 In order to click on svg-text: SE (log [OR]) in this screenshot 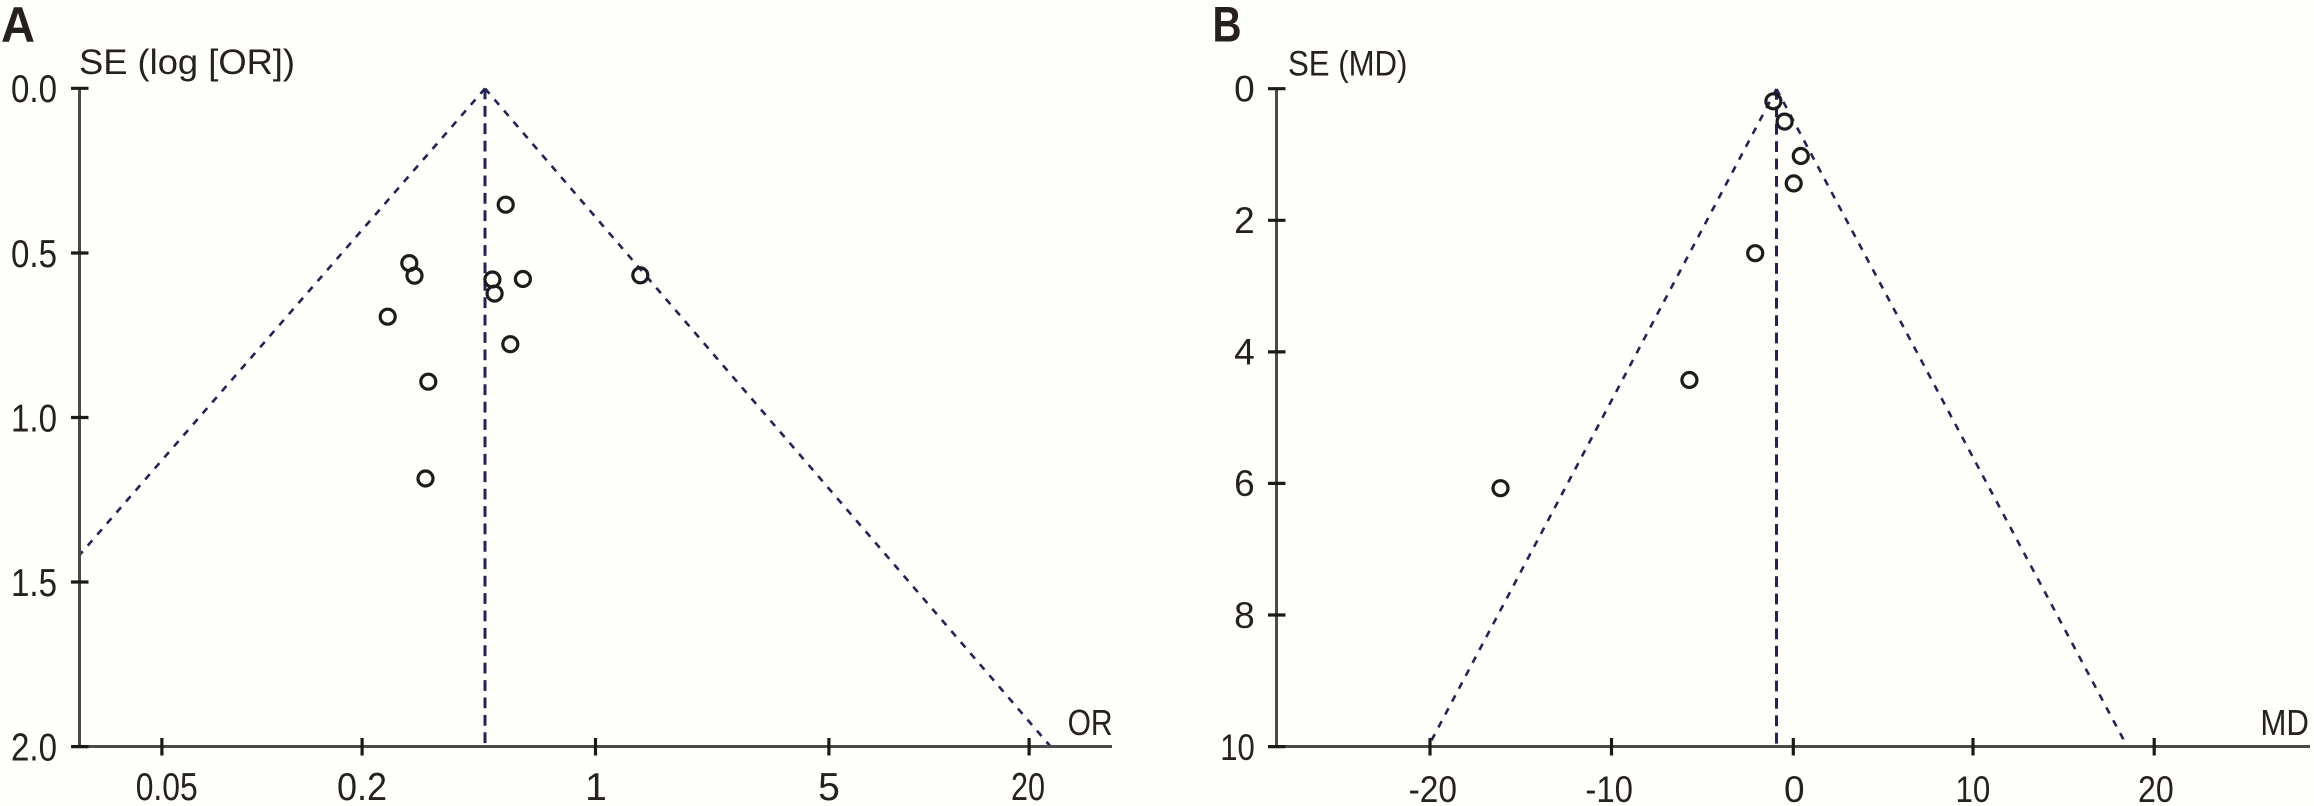, I will do `click(187, 62)`.